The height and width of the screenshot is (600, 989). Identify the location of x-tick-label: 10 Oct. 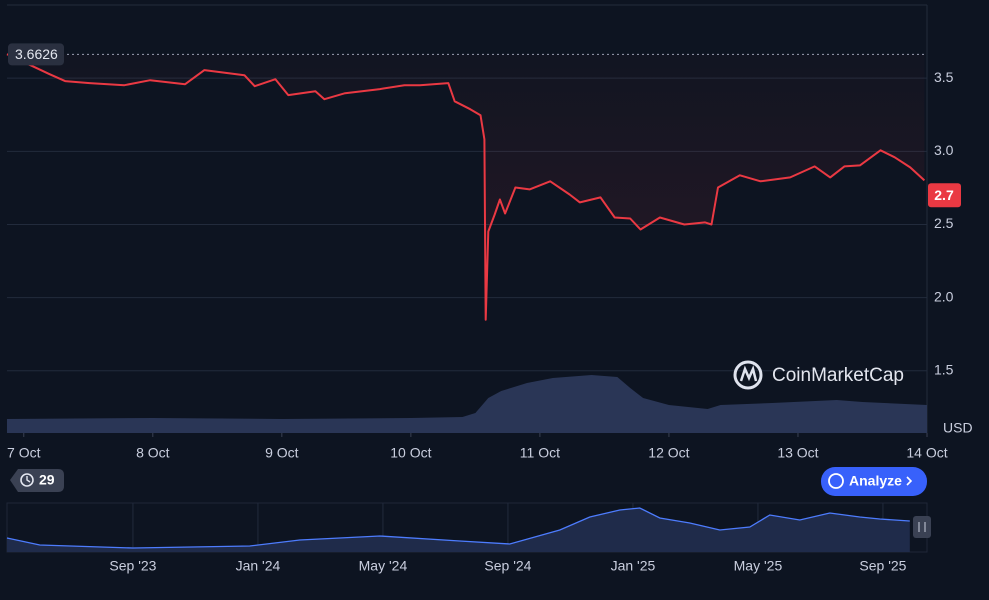
(410, 453).